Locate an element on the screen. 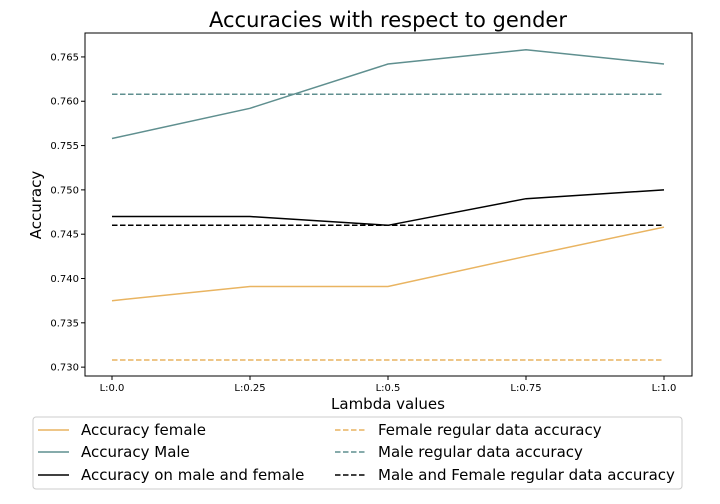 The height and width of the screenshot is (504, 720). x-tick-label: L:0.5 is located at coordinates (388, 388).